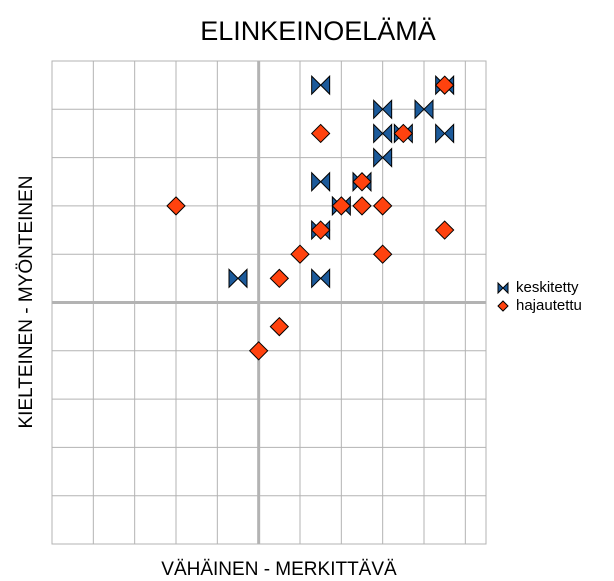 The height and width of the screenshot is (581, 614). What do you see at coordinates (279, 569) in the screenshot?
I see `x-axis-label: VÄHÄINEN - MERKITTÄVÄ` at bounding box center [279, 569].